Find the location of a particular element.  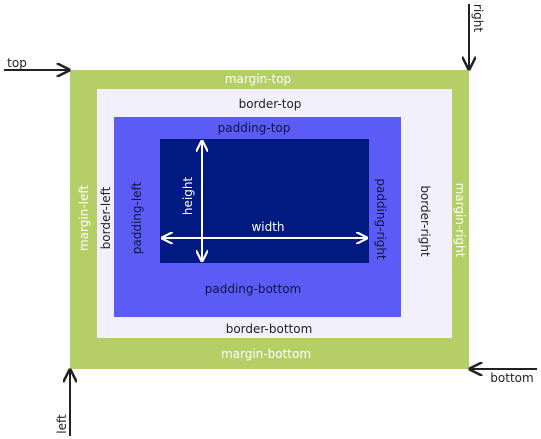

margin-top-label: margin-top is located at coordinates (258, 79).